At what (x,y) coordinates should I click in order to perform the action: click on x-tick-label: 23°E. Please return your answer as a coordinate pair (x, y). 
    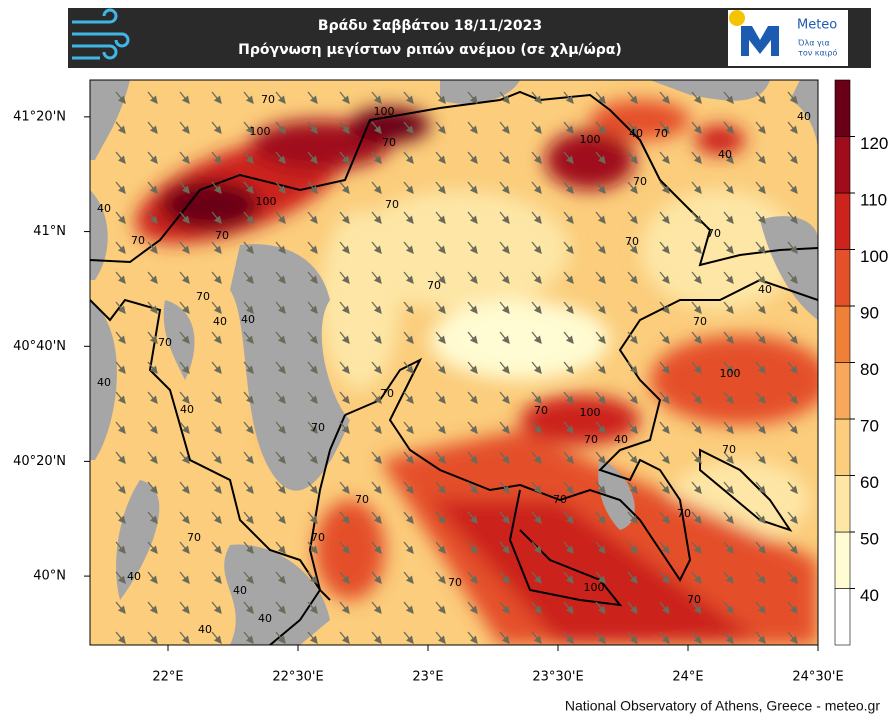
    Looking at the image, I should click on (427, 677).